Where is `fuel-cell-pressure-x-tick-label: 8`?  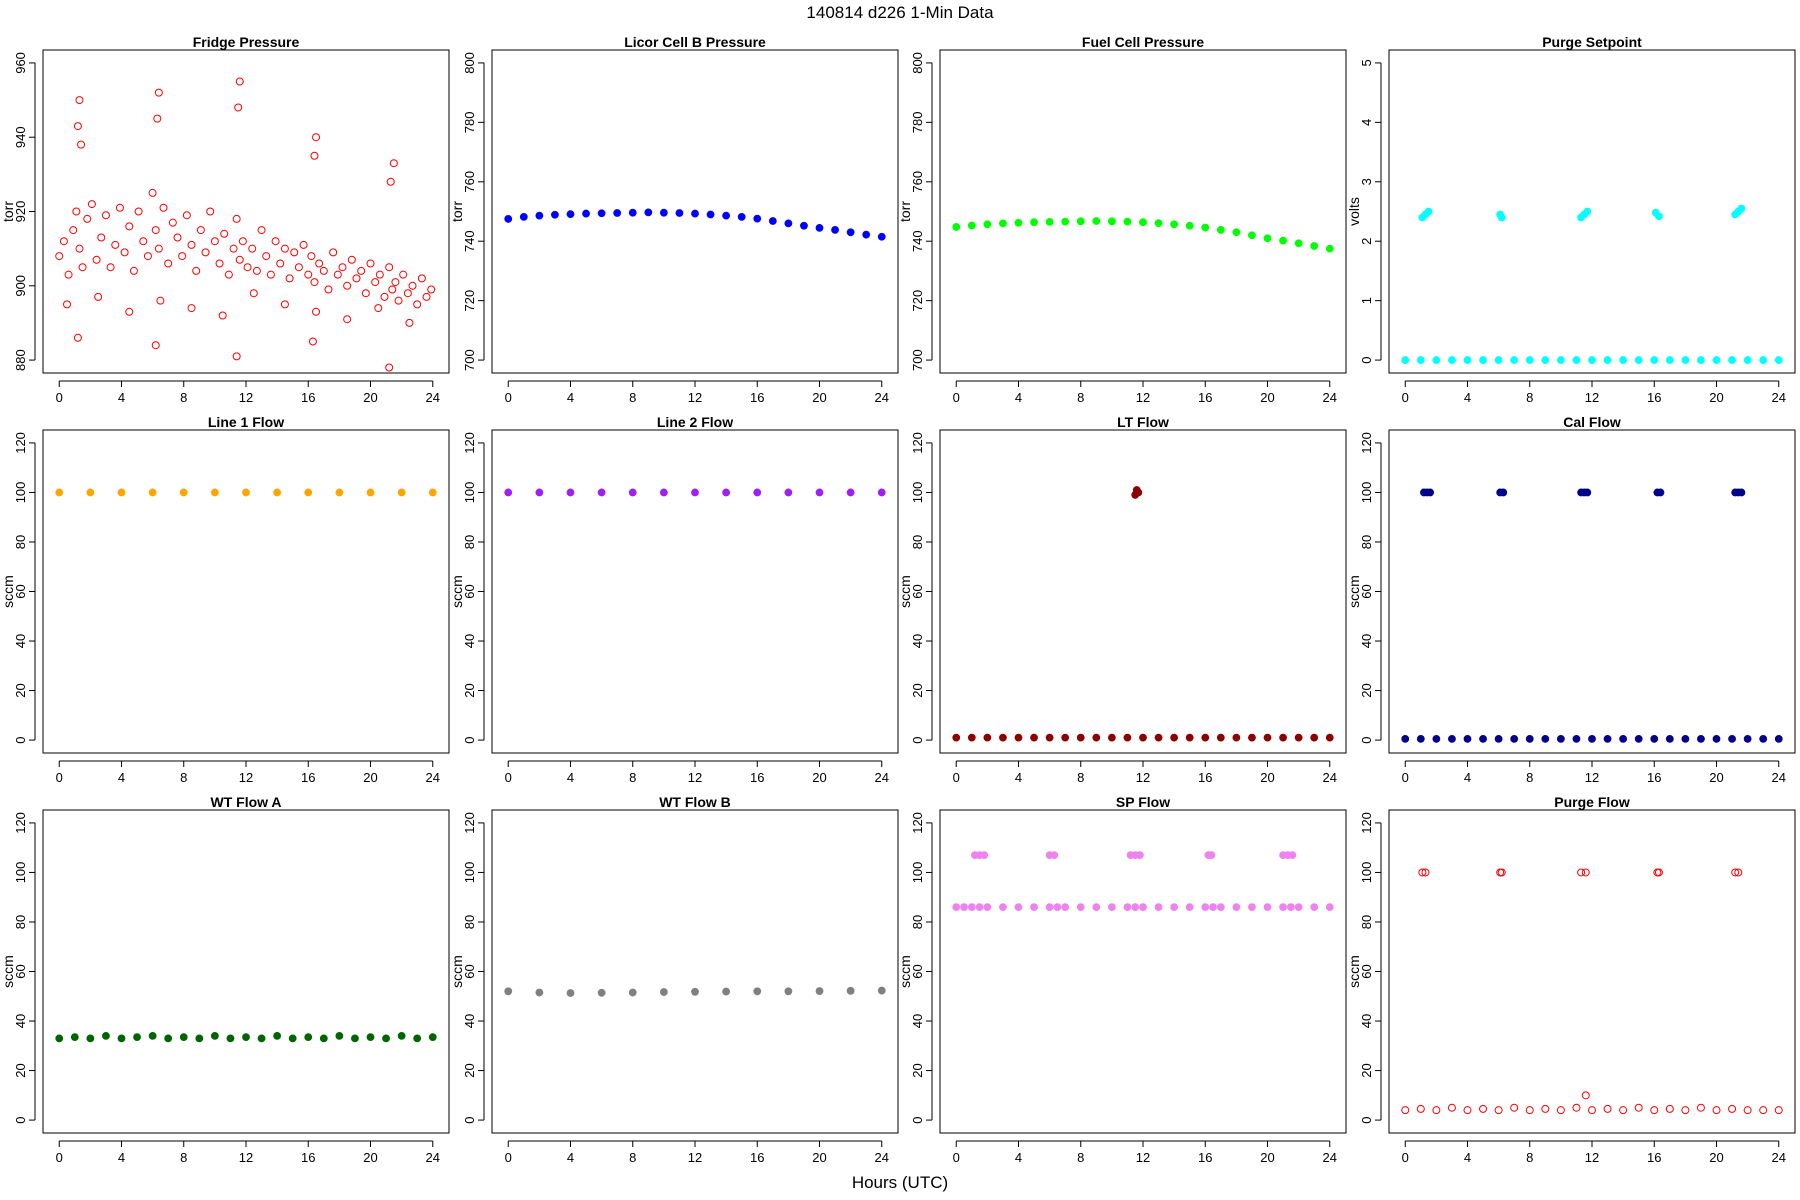
fuel-cell-pressure-x-tick-label: 8 is located at coordinates (1080, 397).